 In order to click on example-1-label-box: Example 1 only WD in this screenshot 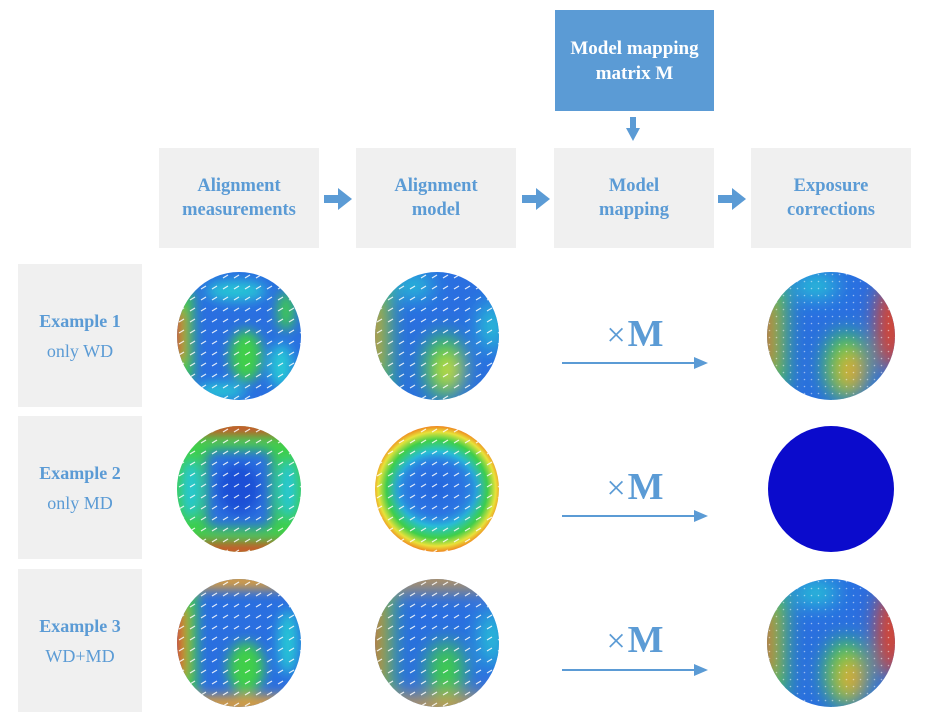, I will do `click(80, 335)`.